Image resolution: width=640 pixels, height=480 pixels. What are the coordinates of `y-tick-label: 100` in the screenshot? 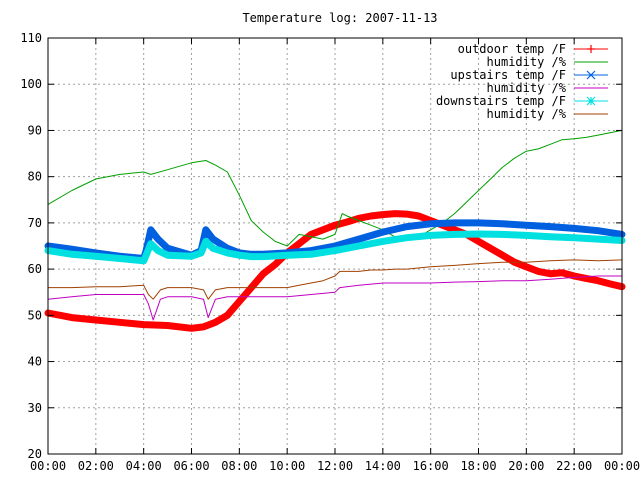 It's located at (31, 84).